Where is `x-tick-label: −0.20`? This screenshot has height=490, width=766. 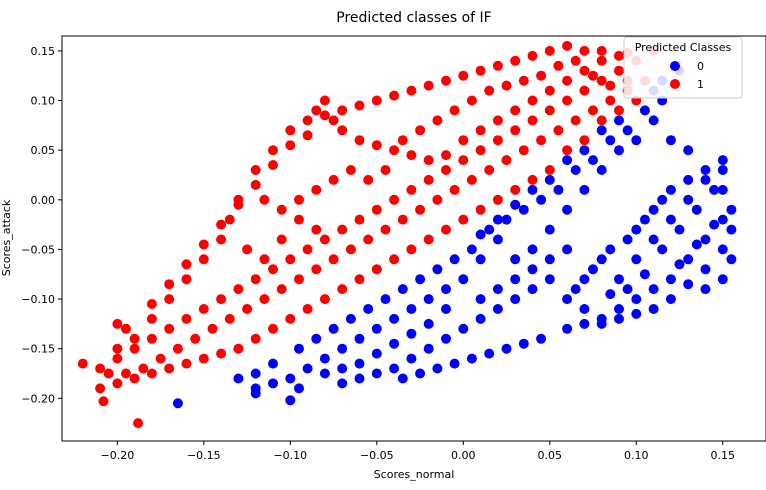 x-tick-label: −0.20 is located at coordinates (117, 455).